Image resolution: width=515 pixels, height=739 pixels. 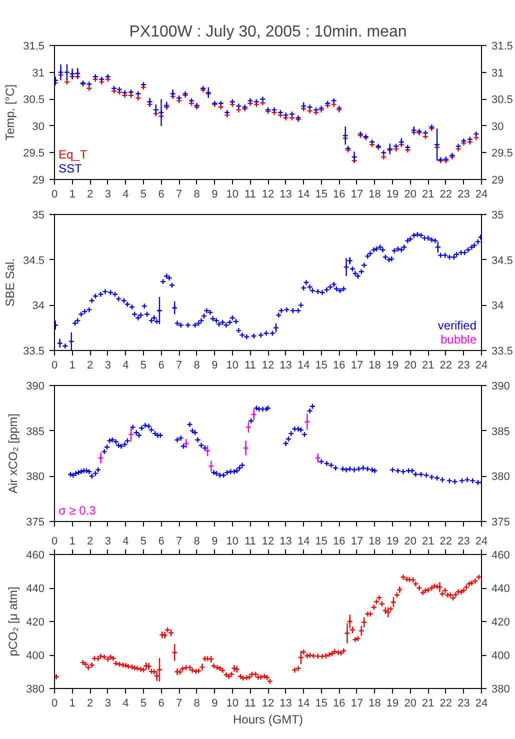 I want to click on text: σ ≥ 0.3, so click(x=77, y=511).